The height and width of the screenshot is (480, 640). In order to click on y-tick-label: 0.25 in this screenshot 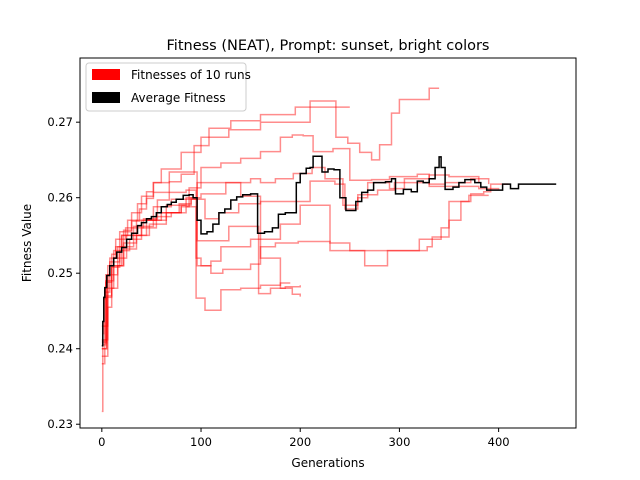, I will do `click(60, 273)`.